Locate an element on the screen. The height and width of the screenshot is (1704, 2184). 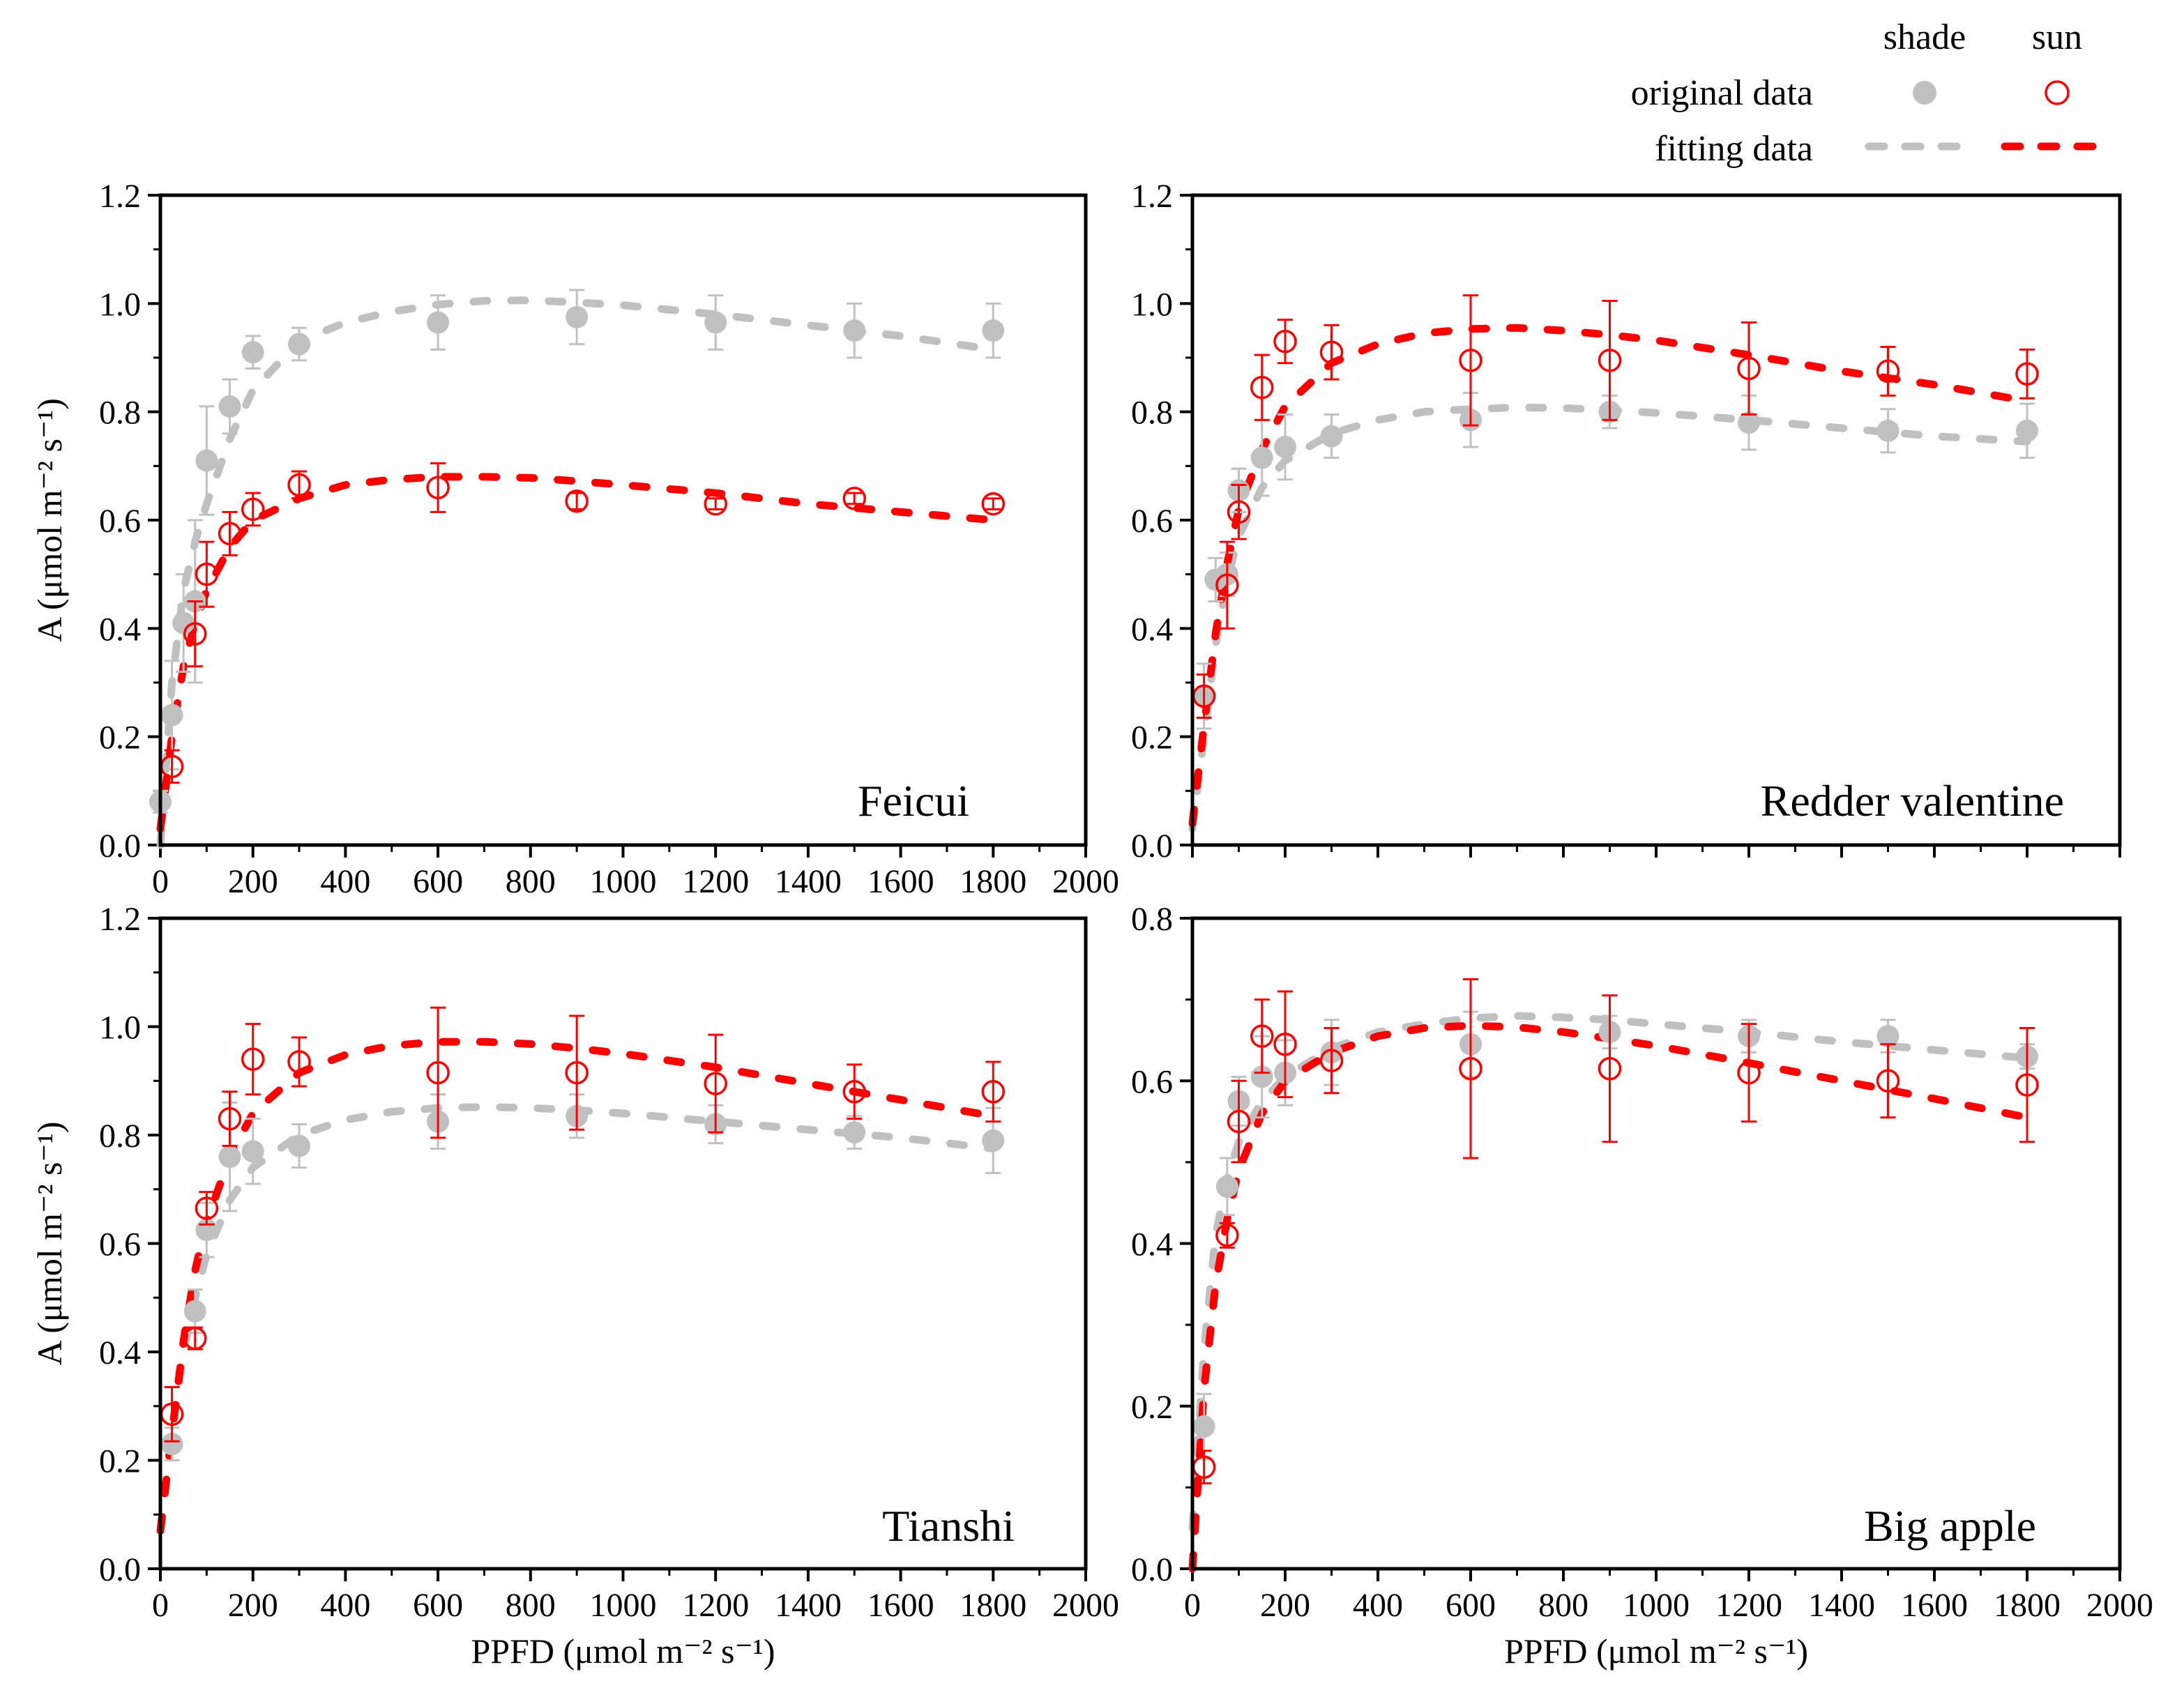
legend: shade sun original data fitting data is located at coordinates (1874, 93).